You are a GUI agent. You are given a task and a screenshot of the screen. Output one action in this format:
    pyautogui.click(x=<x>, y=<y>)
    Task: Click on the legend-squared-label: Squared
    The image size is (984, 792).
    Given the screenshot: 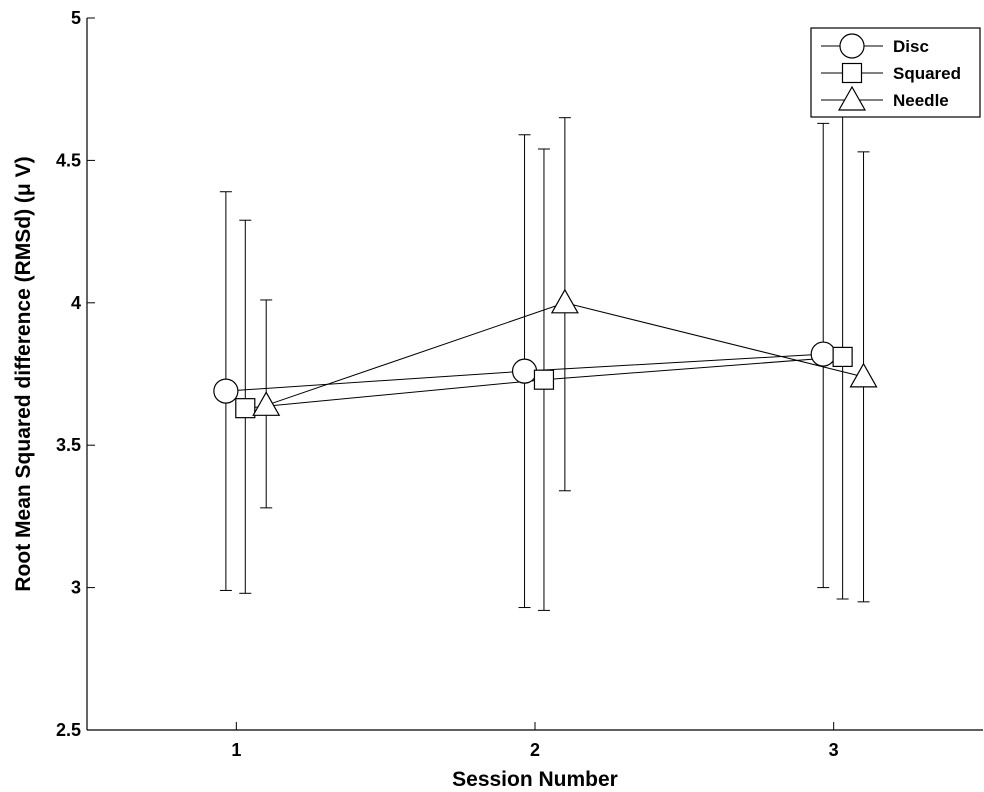 What is the action you would take?
    pyautogui.click(x=927, y=73)
    